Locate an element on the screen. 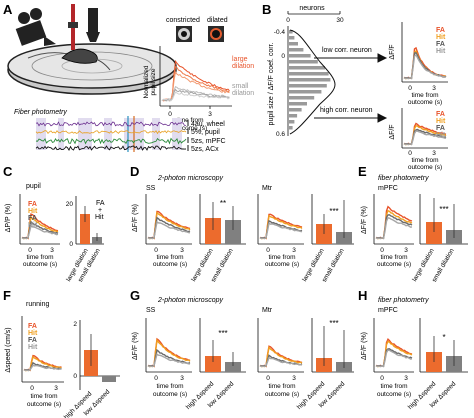  panel-g-ss-bar-high is located at coordinates (213, 364).